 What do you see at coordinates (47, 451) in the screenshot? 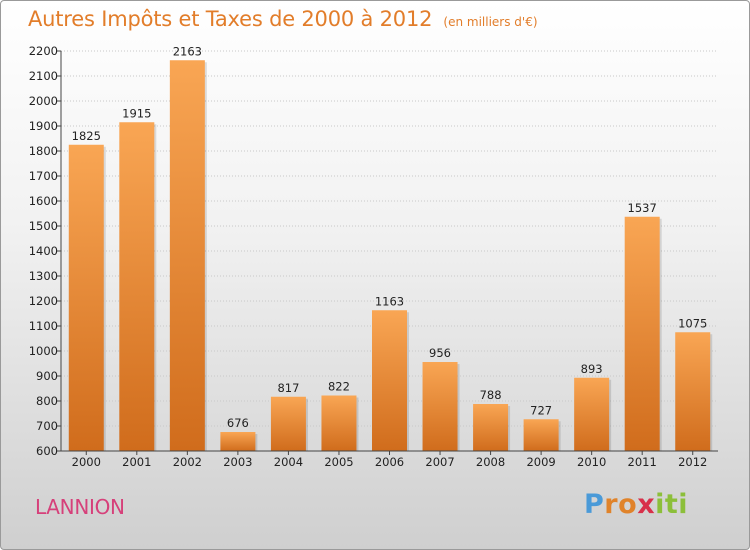
I see `y-tick-label: 600` at bounding box center [47, 451].